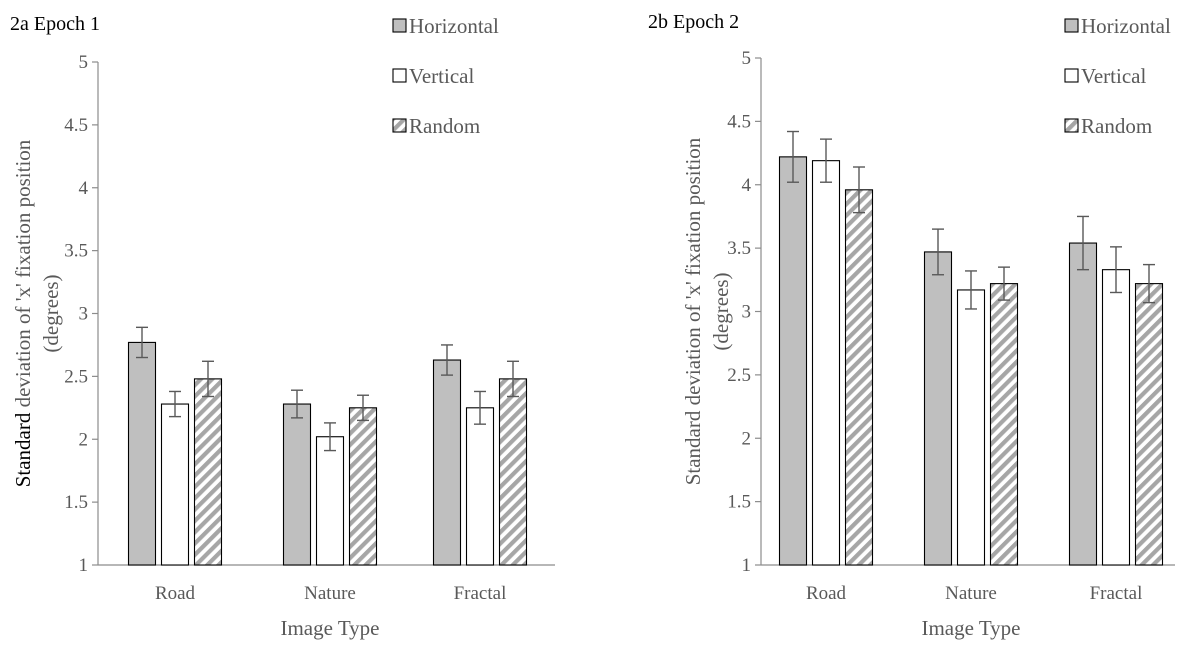 This screenshot has height=651, width=1190. Describe the element at coordinates (23, 449) in the screenshot. I see `y-axis-title-emphasis: Standard` at that location.